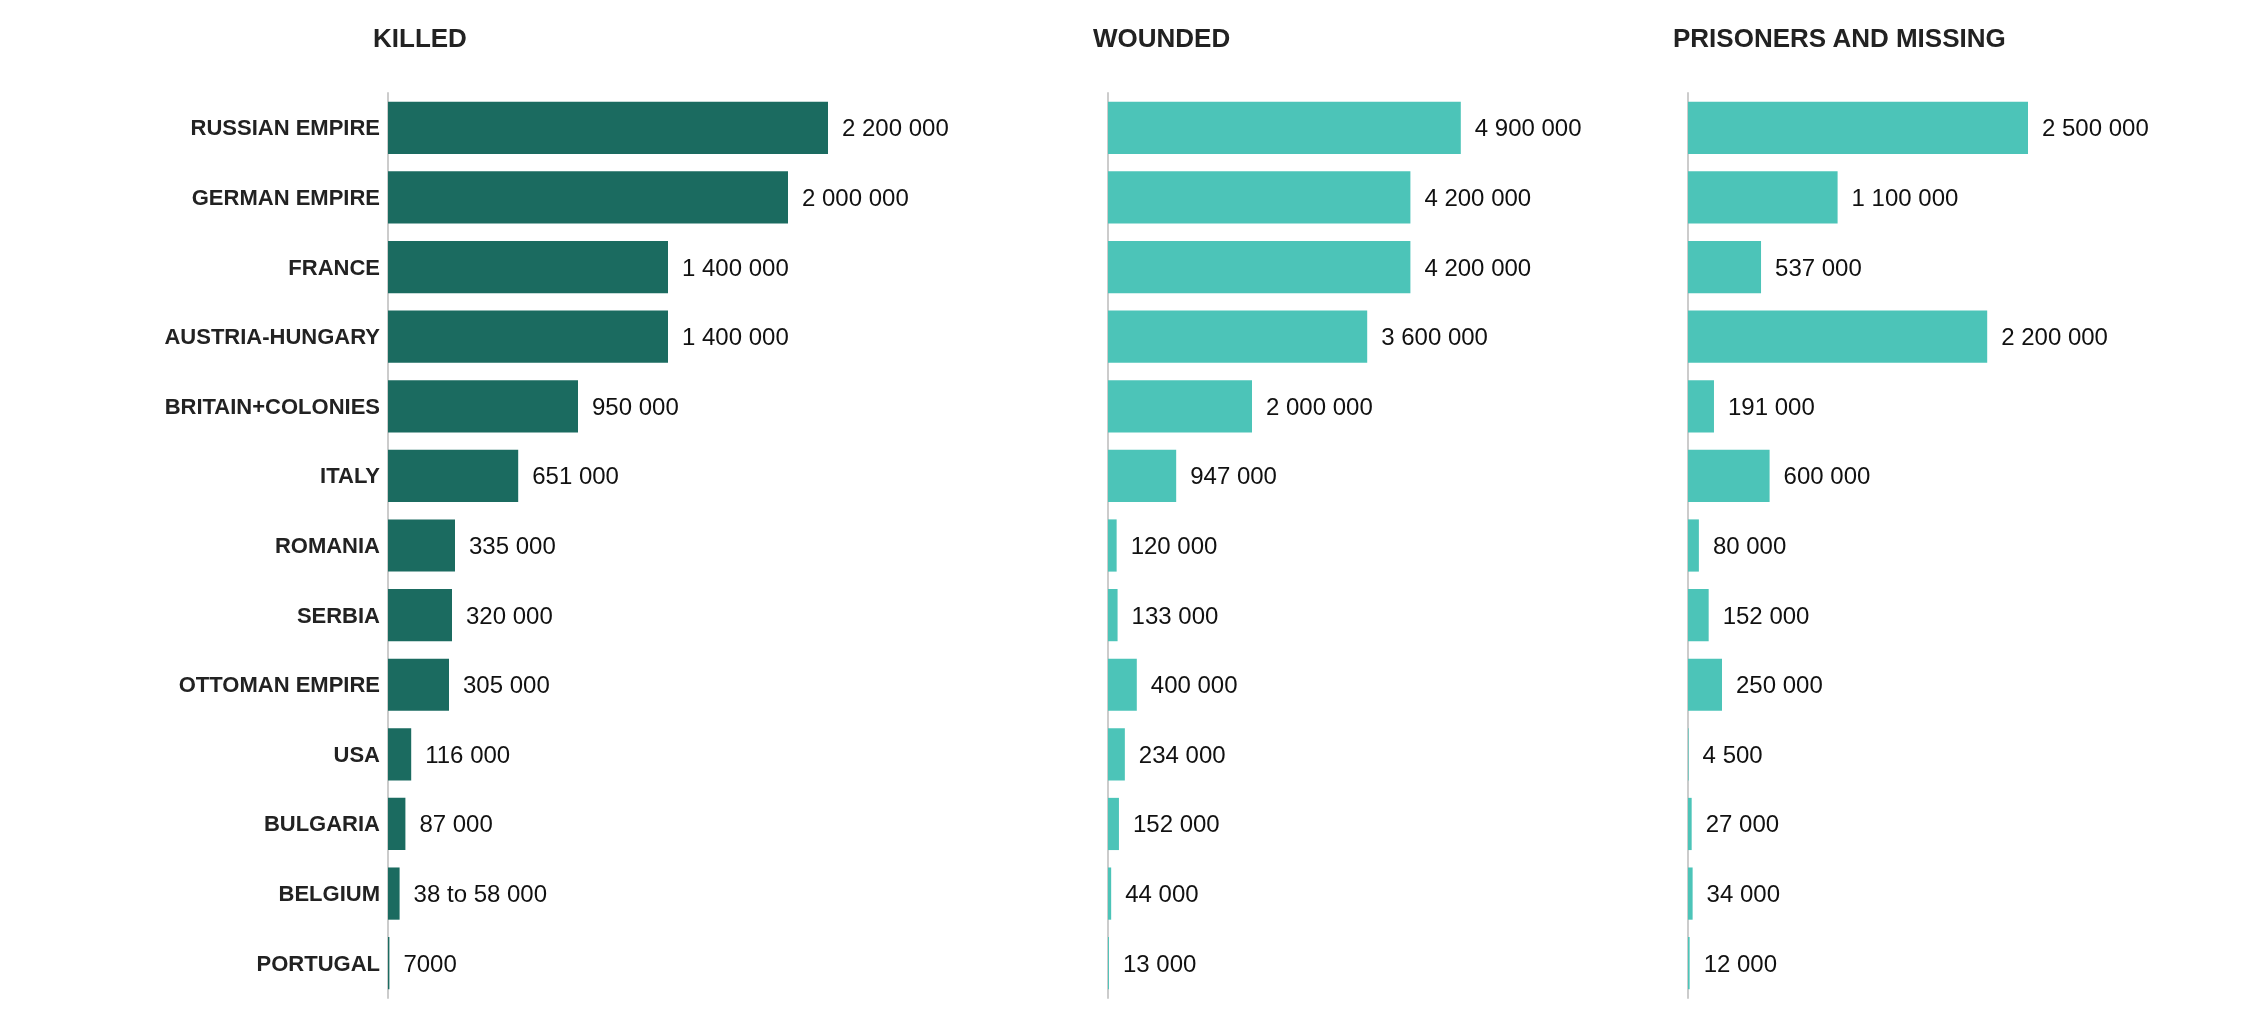 Image resolution: width=2241 pixels, height=1022 pixels. Describe the element at coordinates (1434, 337) in the screenshot. I see `data-label: 3 600 000` at that location.